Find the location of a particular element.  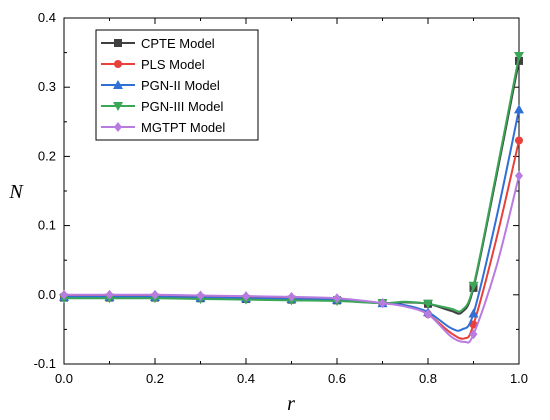

x-tick-label: 0.2 is located at coordinates (155, 378).